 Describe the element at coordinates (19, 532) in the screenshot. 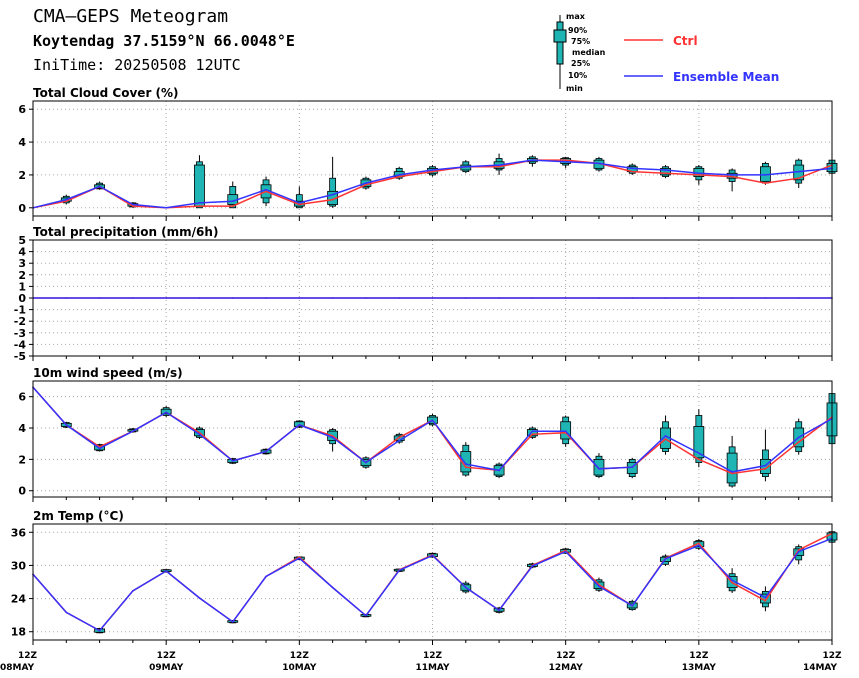

I see `y-tick-label: 36` at that location.